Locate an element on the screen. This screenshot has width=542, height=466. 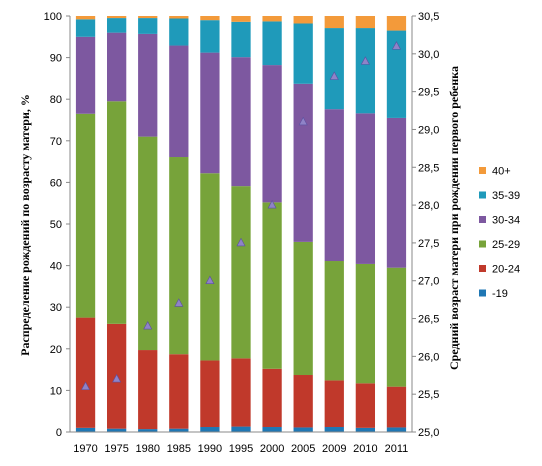
y2-tick-label: 30,0 is located at coordinates (428, 55).